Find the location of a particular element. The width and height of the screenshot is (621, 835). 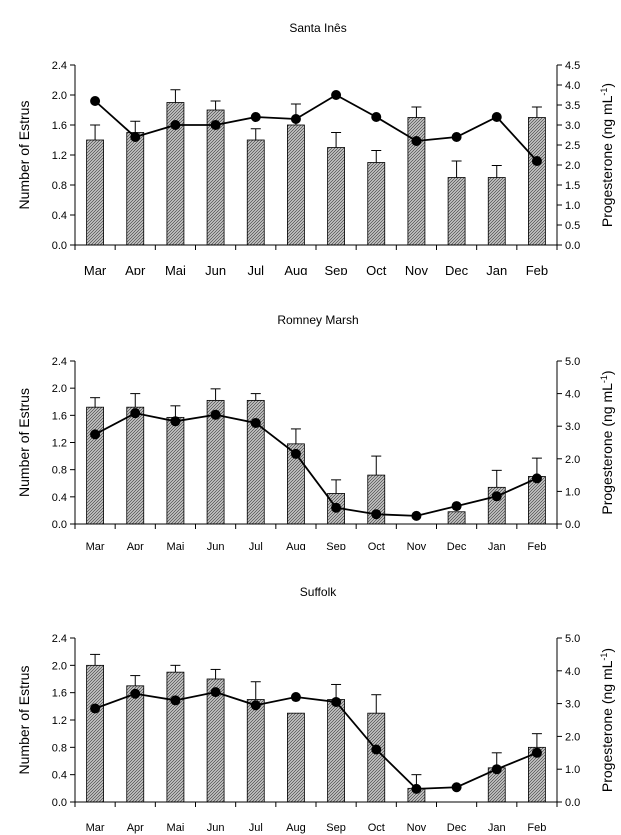

x-tick-label: Apr is located at coordinates (135, 269).